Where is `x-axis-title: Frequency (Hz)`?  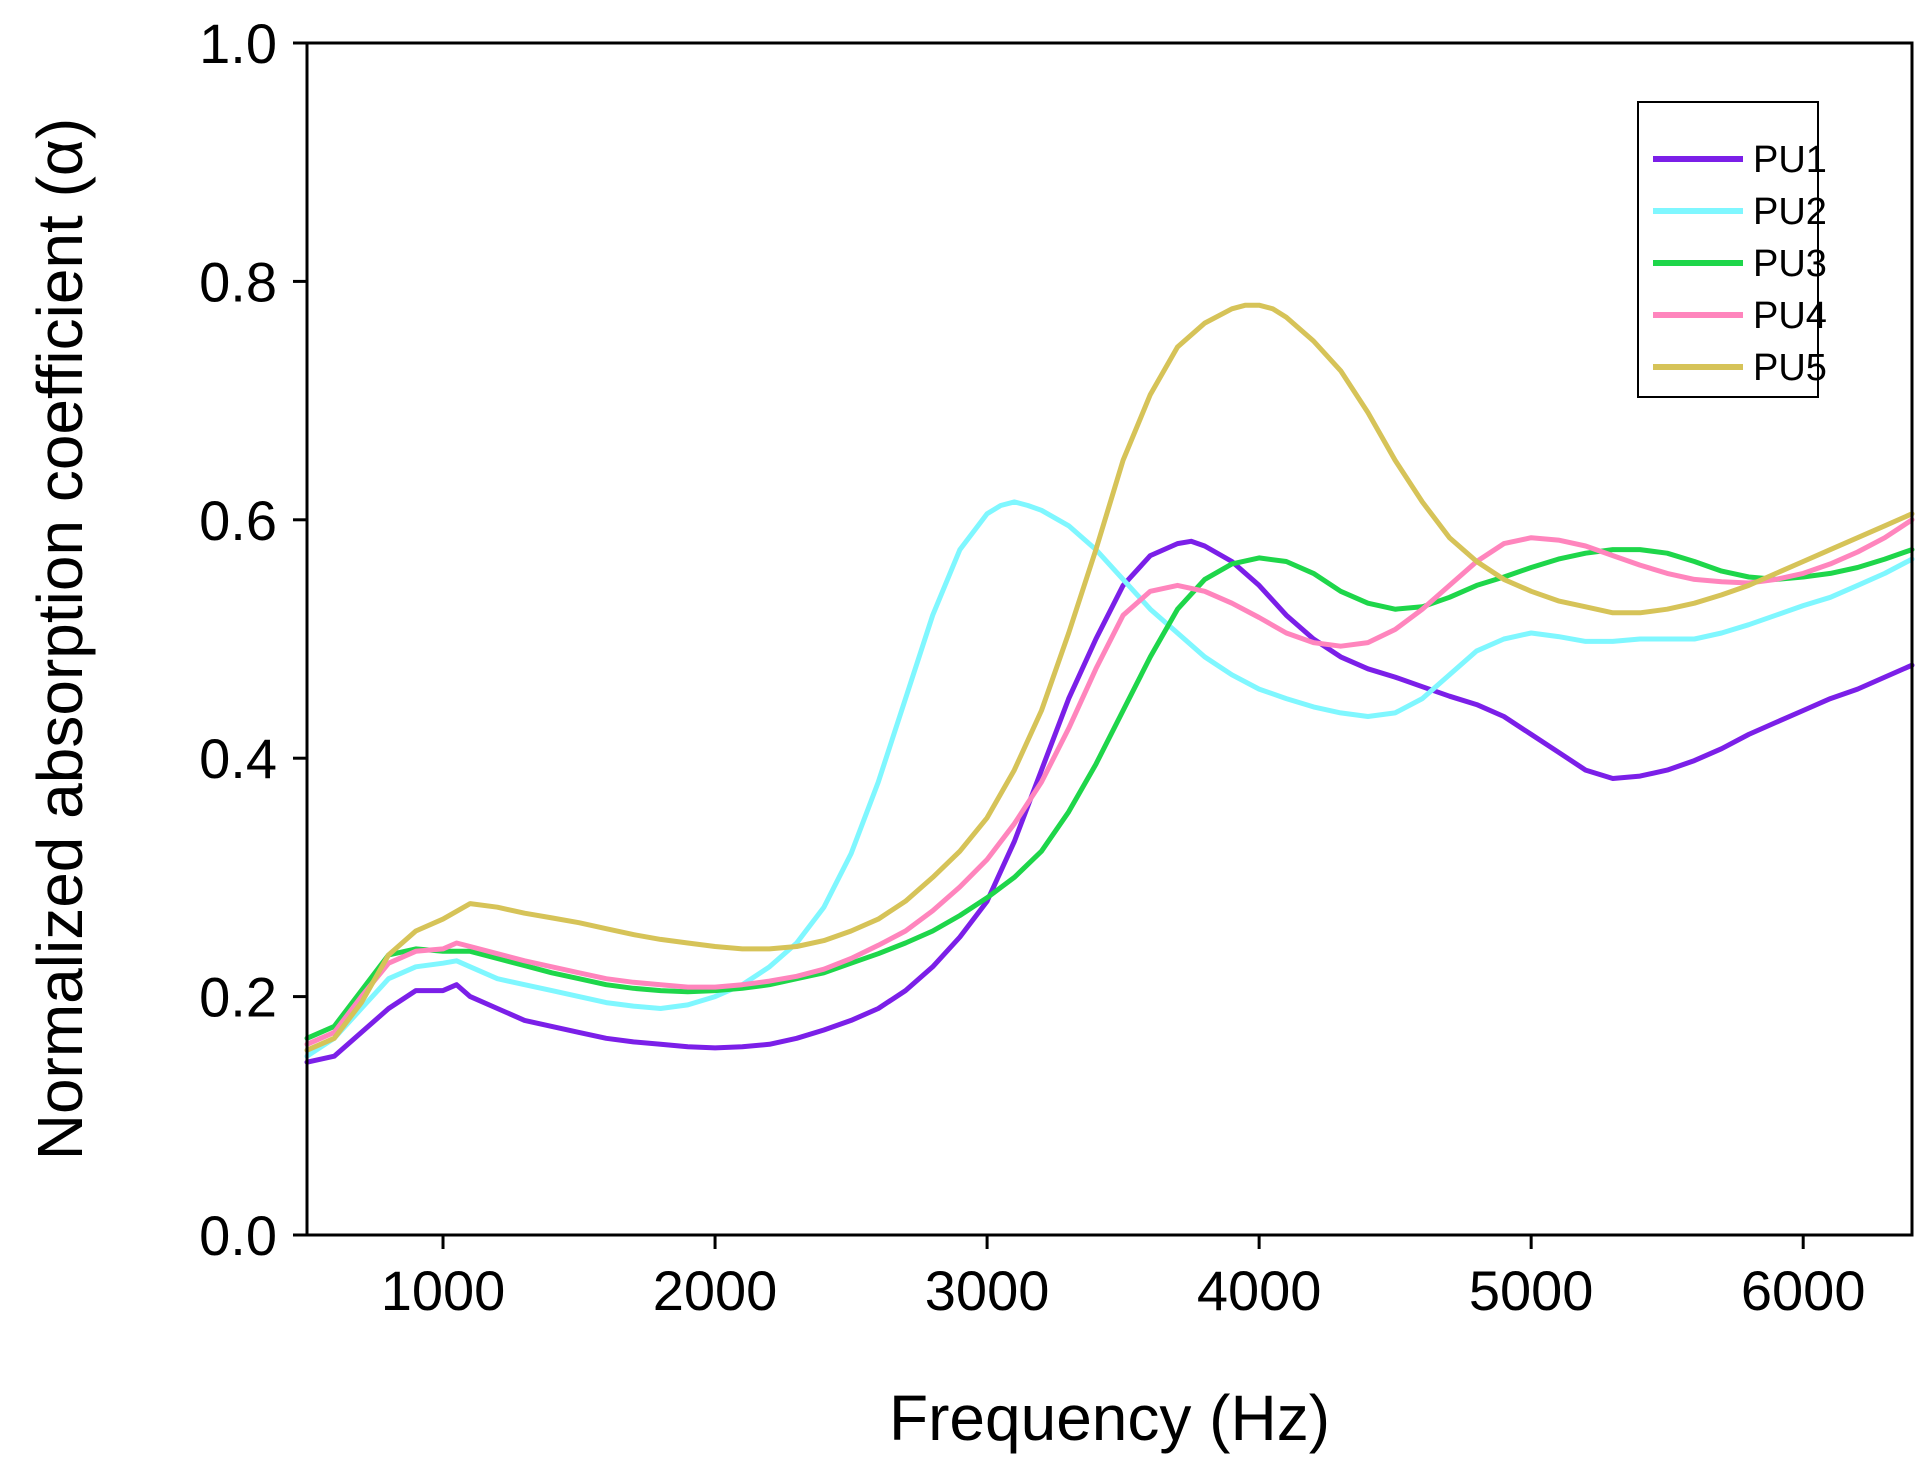 x-axis-title: Frequency (Hz) is located at coordinates (1109, 1418).